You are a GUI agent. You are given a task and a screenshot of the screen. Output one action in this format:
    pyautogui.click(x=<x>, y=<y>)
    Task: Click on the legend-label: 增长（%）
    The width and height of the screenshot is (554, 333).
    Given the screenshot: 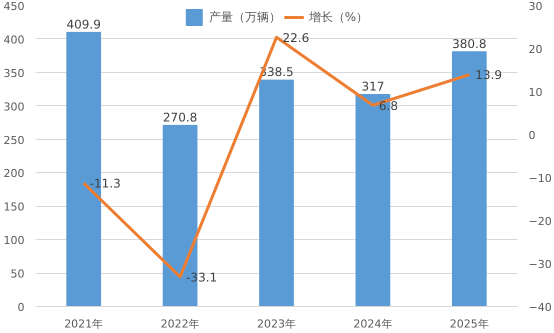 What is the action you would take?
    pyautogui.click(x=338, y=17)
    